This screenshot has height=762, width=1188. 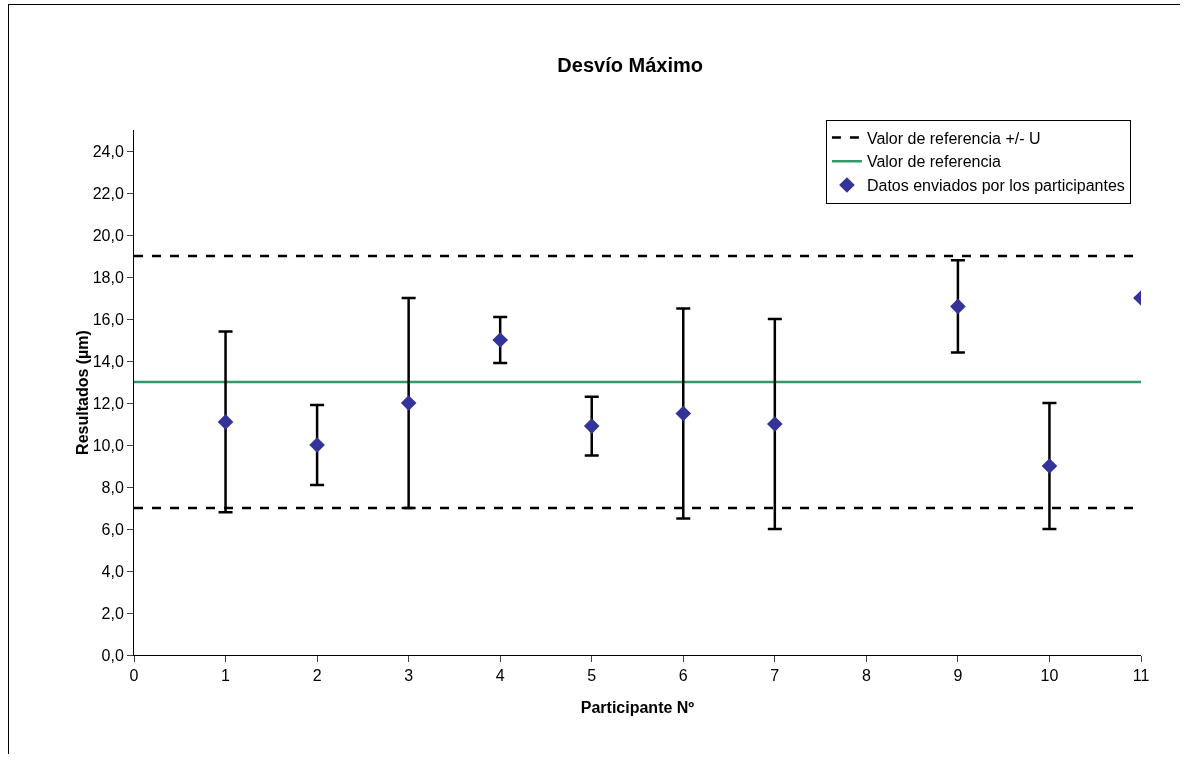 What do you see at coordinates (953, 138) in the screenshot?
I see `legend-label: Valor de referencia +/- U` at bounding box center [953, 138].